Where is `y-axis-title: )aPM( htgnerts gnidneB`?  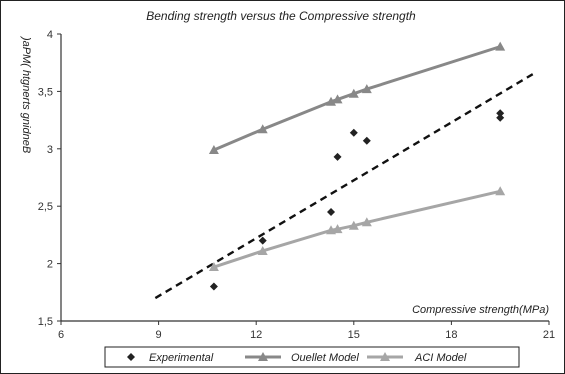 y-axis-title: )aPM( htgnerts gnidneB is located at coordinates (26, 94).